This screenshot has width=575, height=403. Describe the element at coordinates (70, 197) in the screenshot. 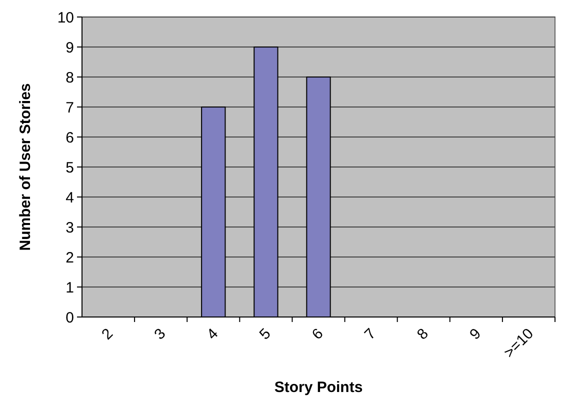

I see `y-tick-label: 4` at that location.